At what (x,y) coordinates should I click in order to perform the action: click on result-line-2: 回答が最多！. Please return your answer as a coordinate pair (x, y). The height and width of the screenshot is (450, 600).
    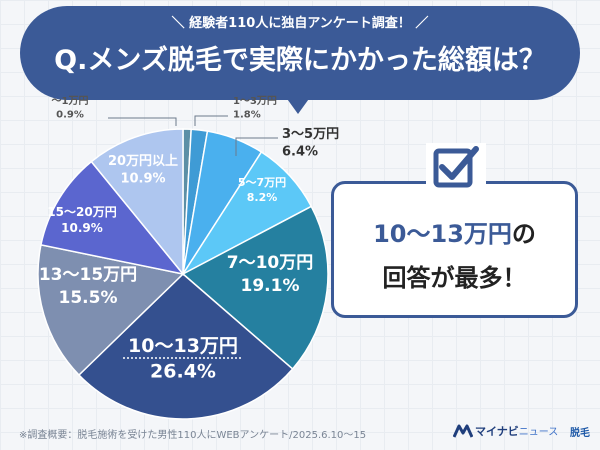
    Looking at the image, I should click on (454, 278).